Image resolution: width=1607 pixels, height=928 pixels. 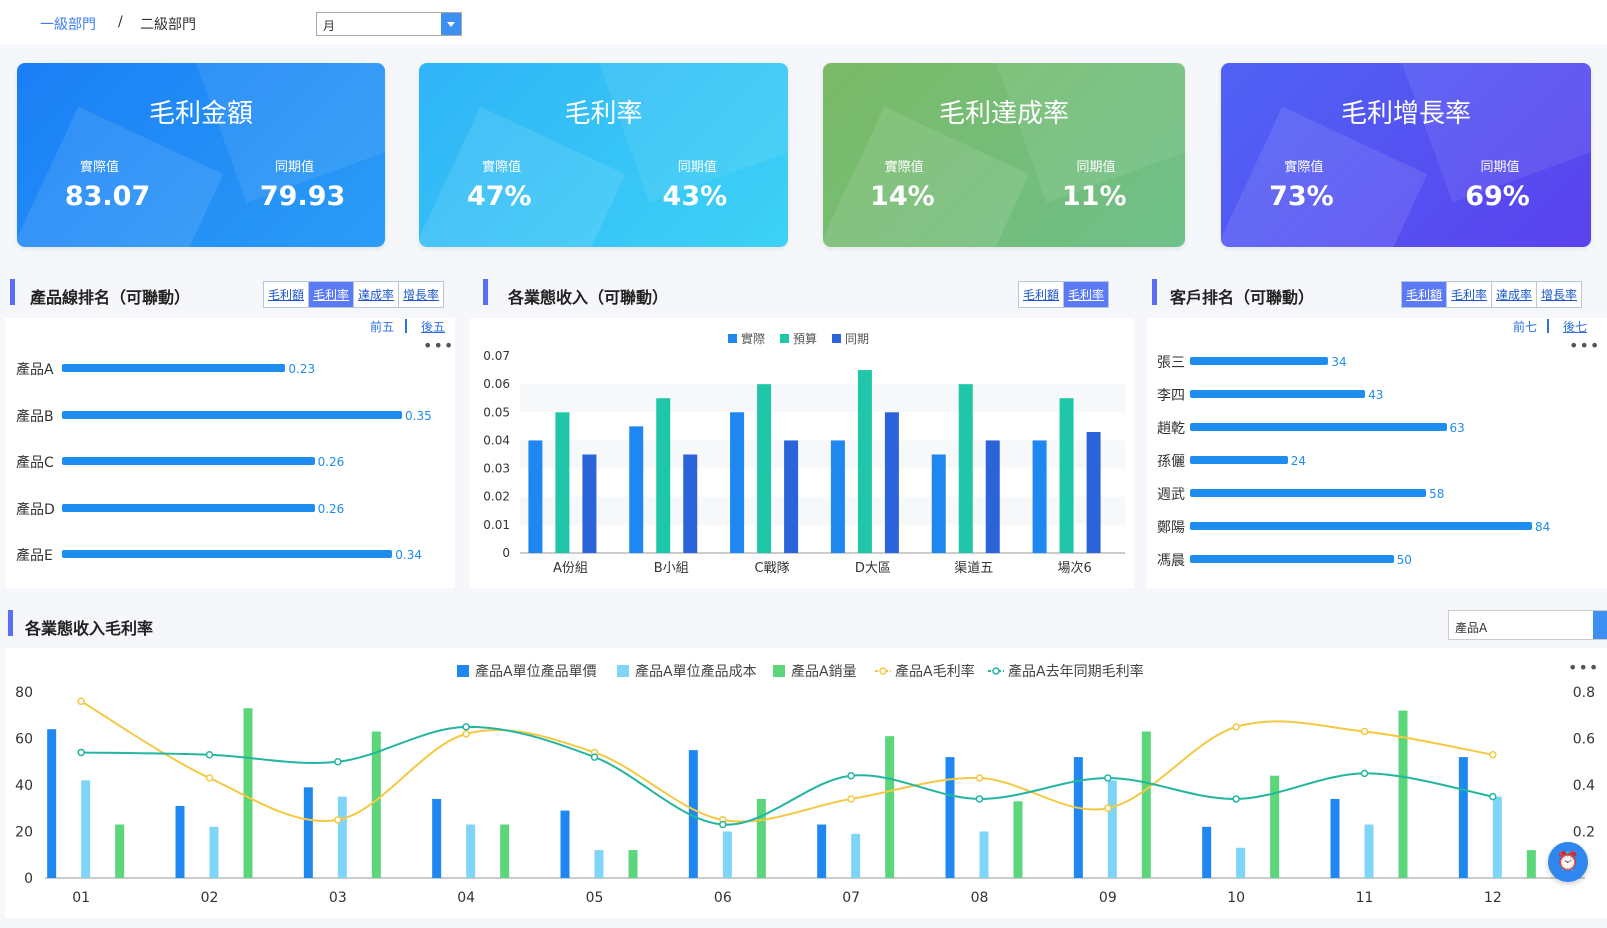 What do you see at coordinates (753, 338) in the screenshot?
I see `legend-label: 實際` at bounding box center [753, 338].